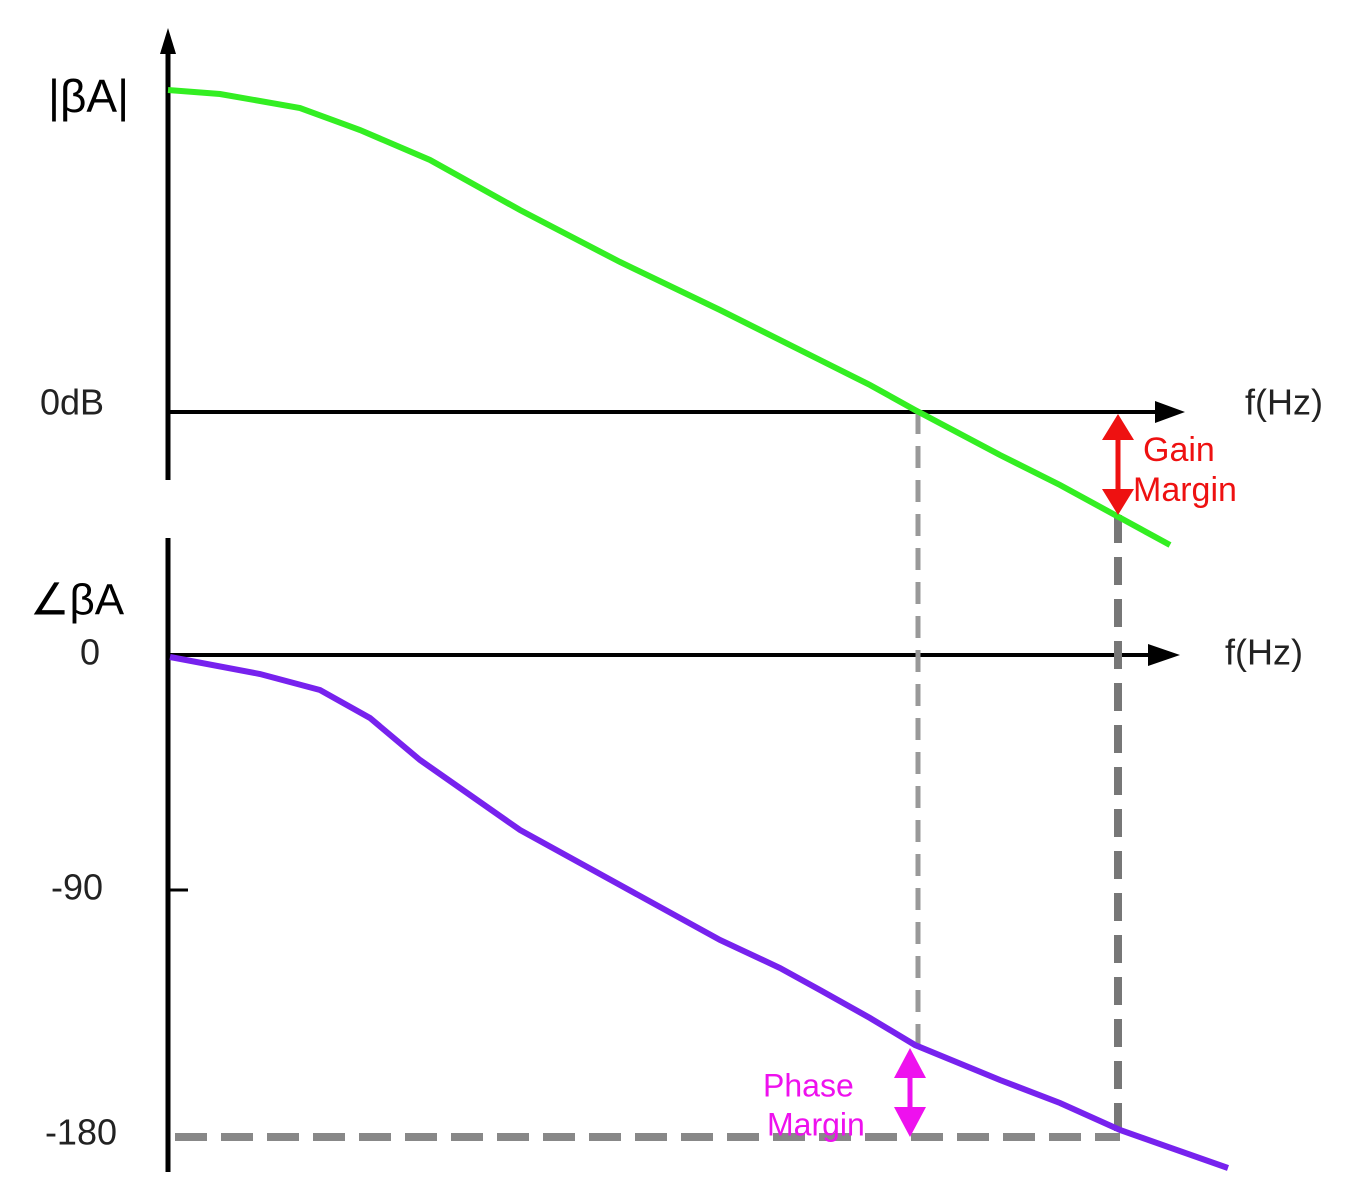 This screenshot has height=1201, width=1365. Describe the element at coordinates (1185, 490) in the screenshot. I see `gain-margin-label: Margin` at that location.